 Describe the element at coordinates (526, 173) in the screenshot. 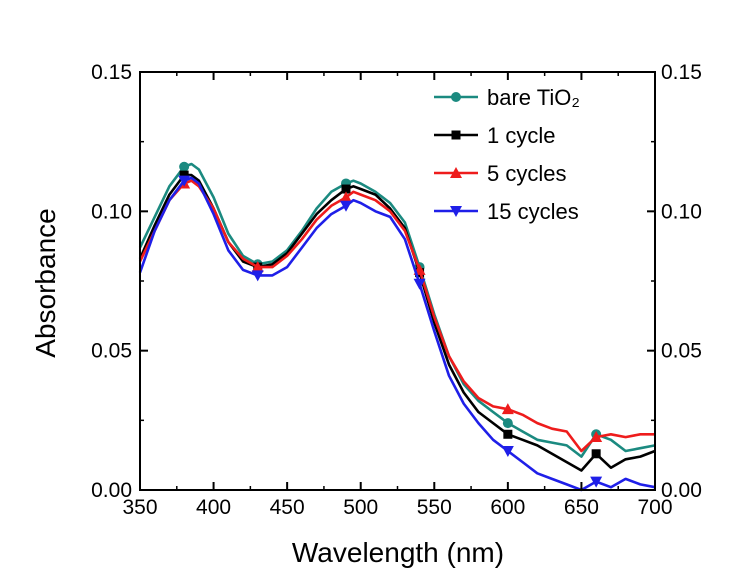

I see `legend-label: 5 cycles` at that location.